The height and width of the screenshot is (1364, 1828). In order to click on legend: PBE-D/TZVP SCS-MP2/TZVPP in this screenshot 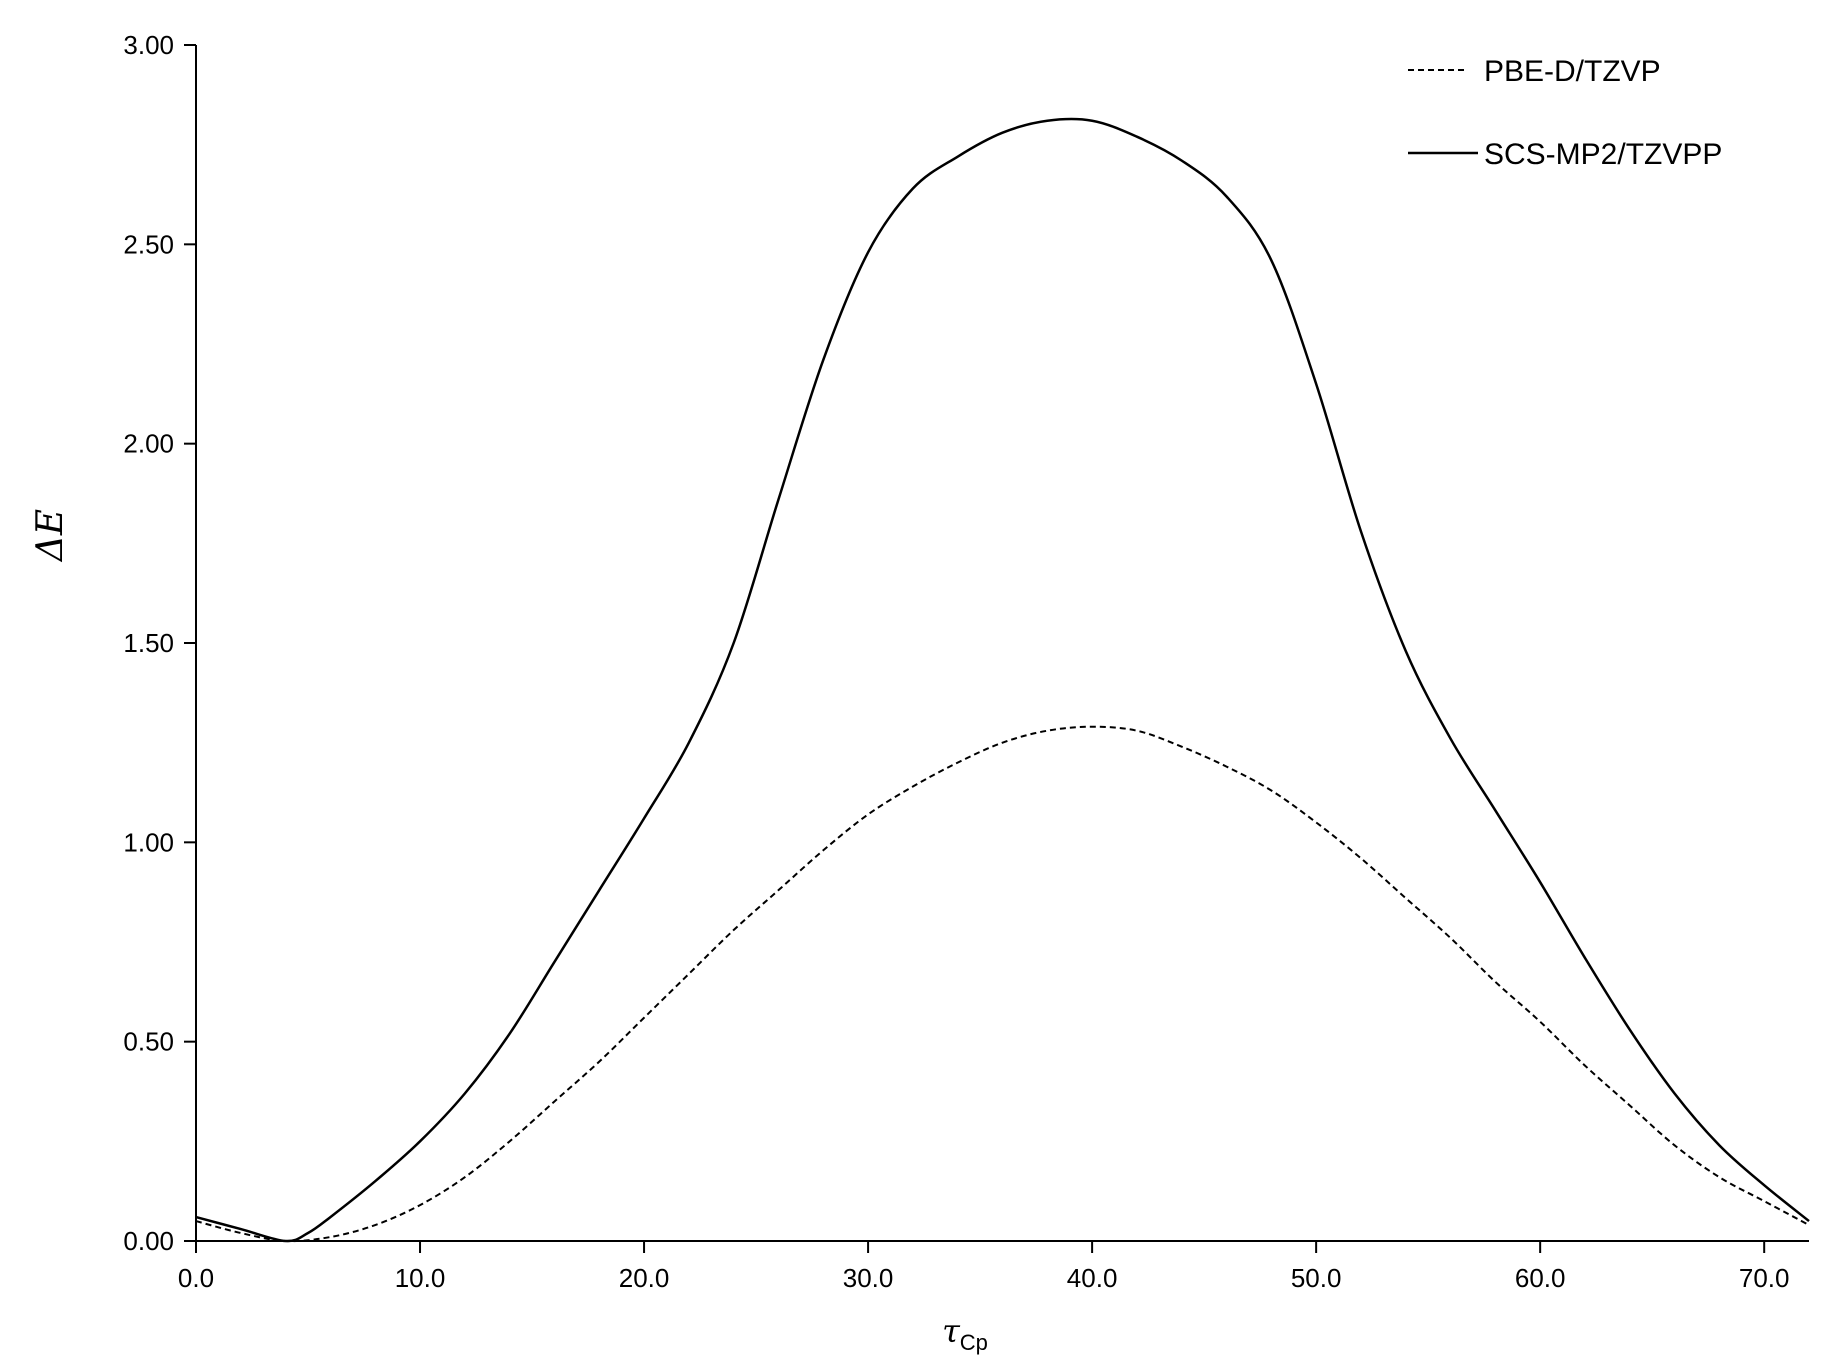, I will do `click(1565, 113)`.